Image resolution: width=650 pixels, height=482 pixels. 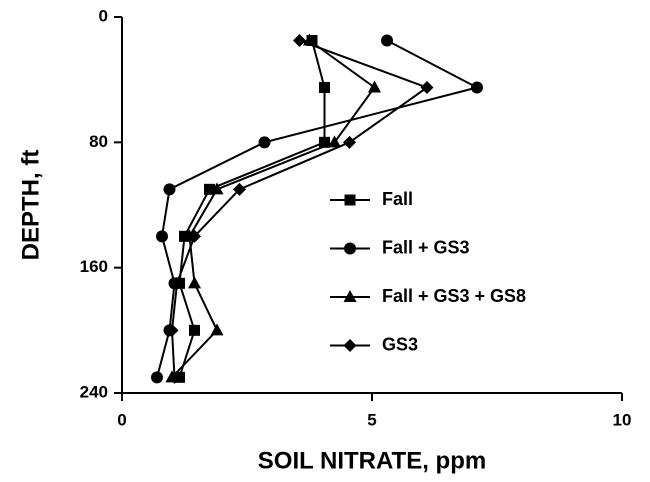 I want to click on x-tick-label: 0, so click(x=121, y=419).